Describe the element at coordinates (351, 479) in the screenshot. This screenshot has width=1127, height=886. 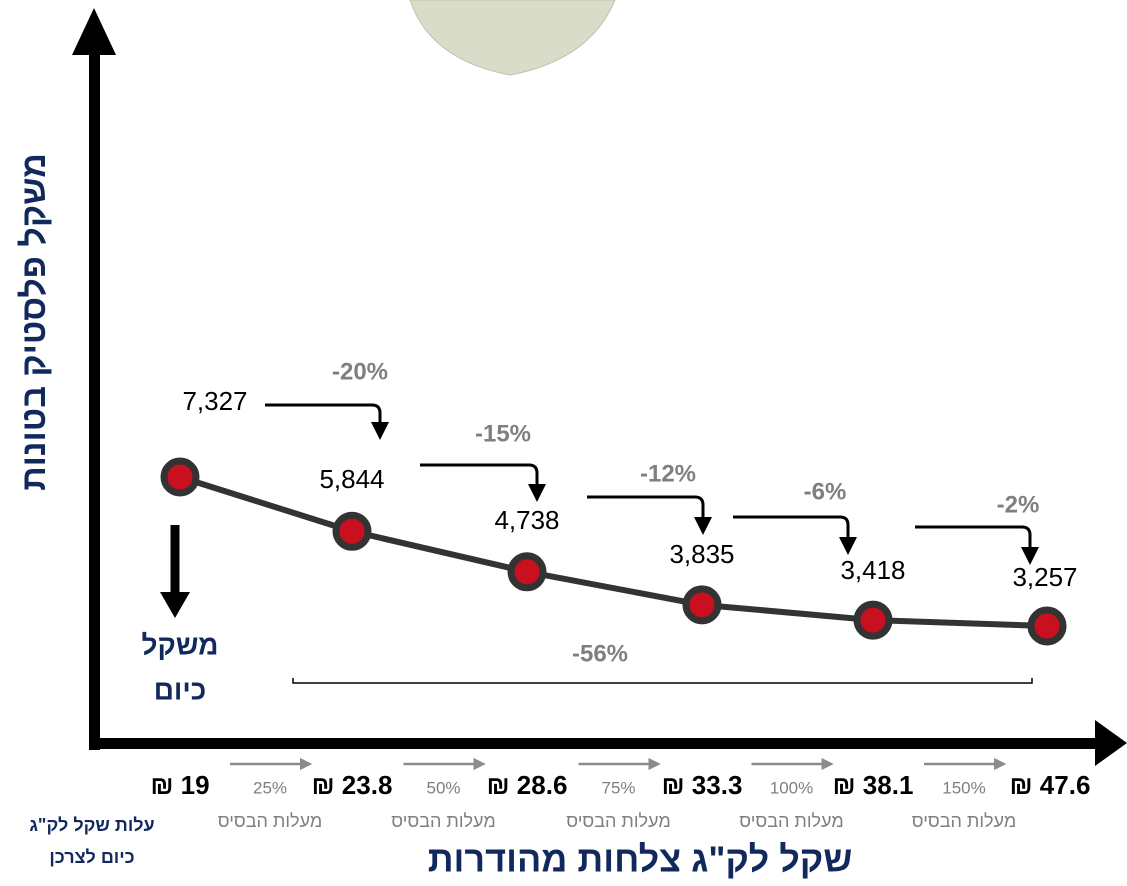
I see `value-label: 5,844` at that location.